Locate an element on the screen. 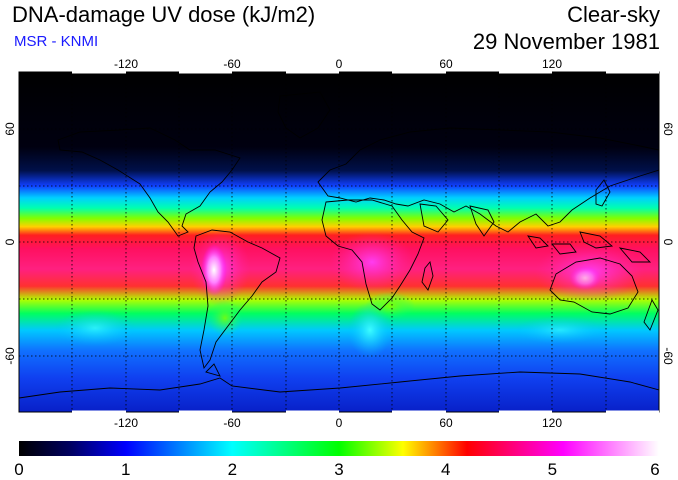  map-title: DNA-damage UV dose (kJ/m2) is located at coordinates (164, 14).